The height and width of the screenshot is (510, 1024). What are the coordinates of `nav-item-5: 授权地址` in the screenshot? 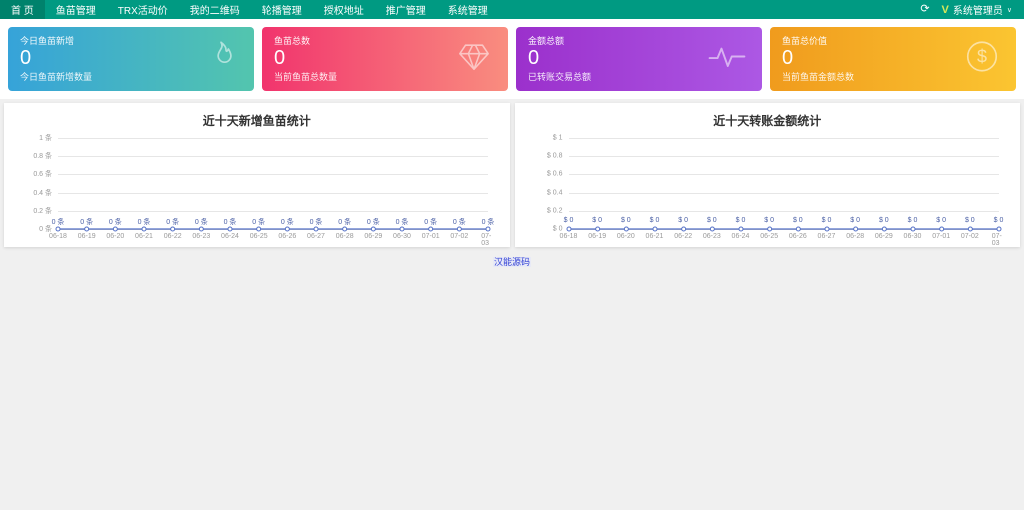 It's located at (343, 11).